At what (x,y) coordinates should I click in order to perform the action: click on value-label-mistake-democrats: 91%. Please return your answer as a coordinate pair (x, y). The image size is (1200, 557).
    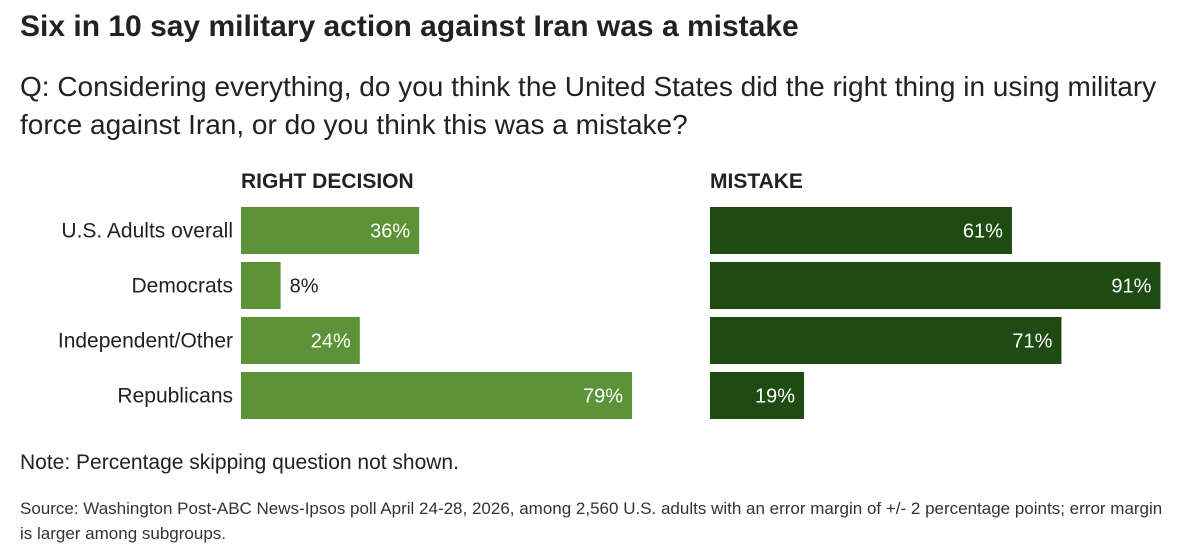
    Looking at the image, I should click on (1131, 287).